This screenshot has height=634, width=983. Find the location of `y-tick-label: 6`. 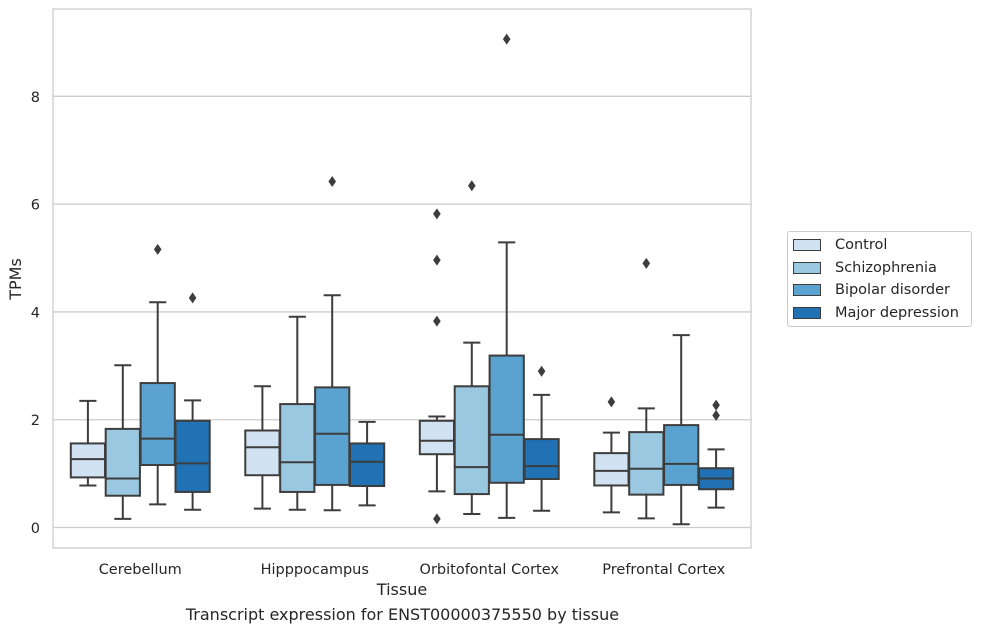

y-tick-label: 6 is located at coordinates (35, 206).